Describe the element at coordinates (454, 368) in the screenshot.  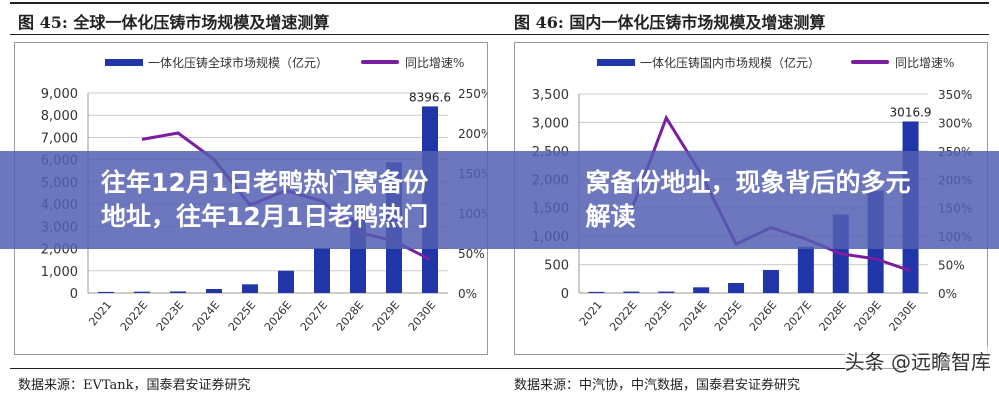
I see `footer-rule` at that location.